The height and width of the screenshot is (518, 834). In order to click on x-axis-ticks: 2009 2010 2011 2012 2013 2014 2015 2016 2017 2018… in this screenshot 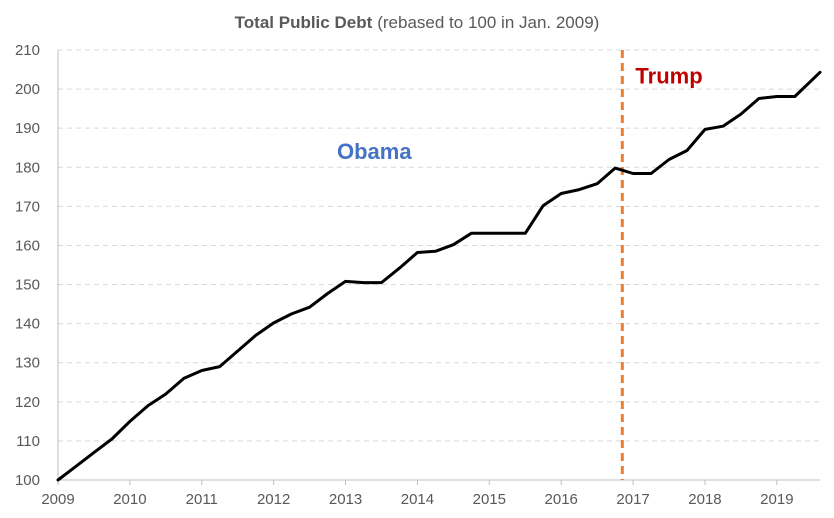, I will do `click(417, 494)`.